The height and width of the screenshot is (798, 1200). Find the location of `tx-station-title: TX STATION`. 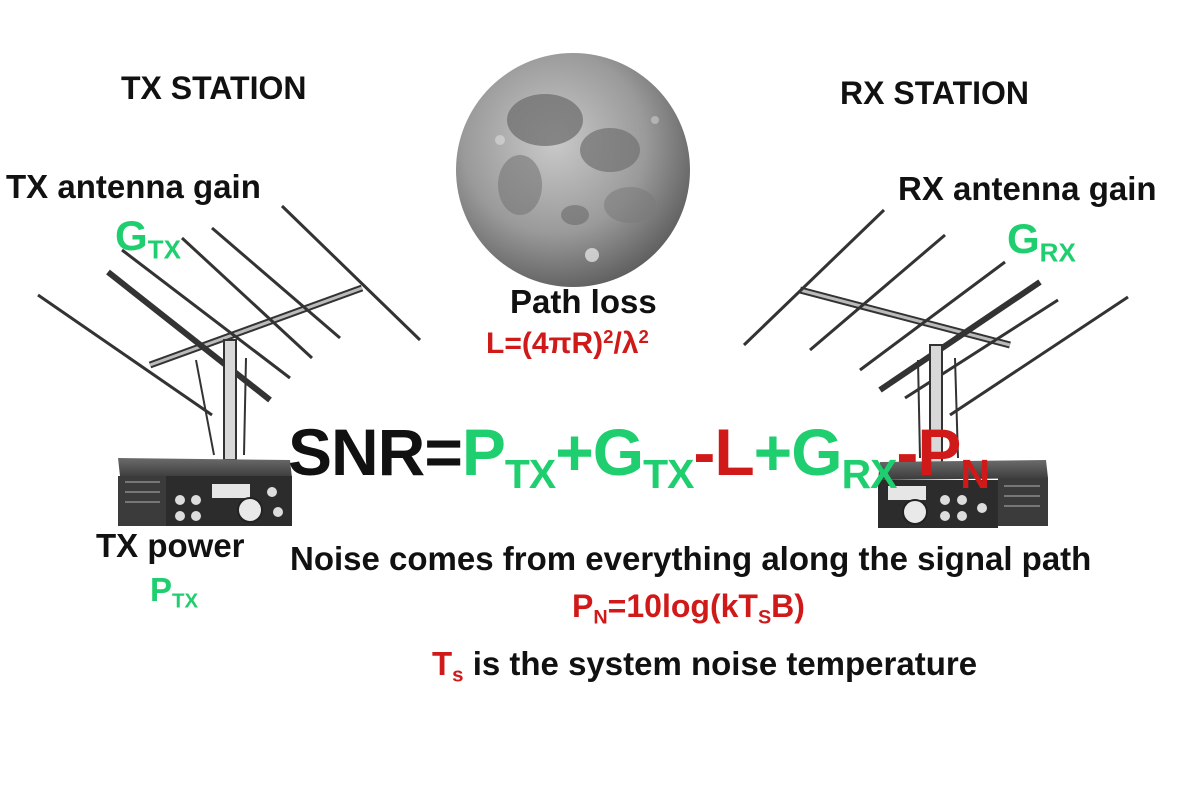

tx-station-title: TX STATION is located at coordinates (214, 88).